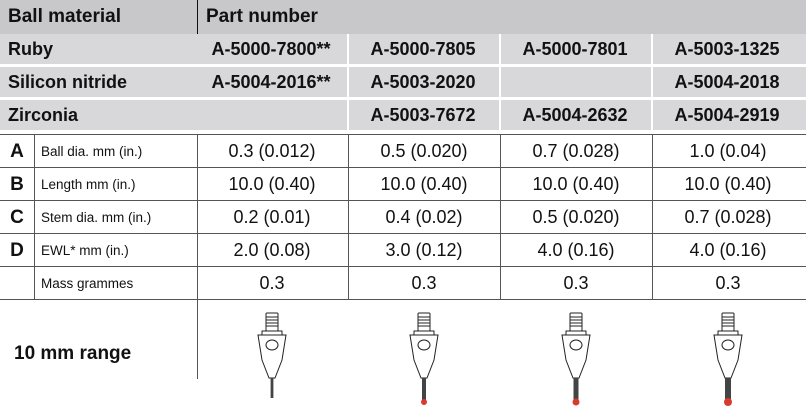 Image resolution: width=806 pixels, height=406 pixels. I want to click on row-letter: A, so click(17, 151).